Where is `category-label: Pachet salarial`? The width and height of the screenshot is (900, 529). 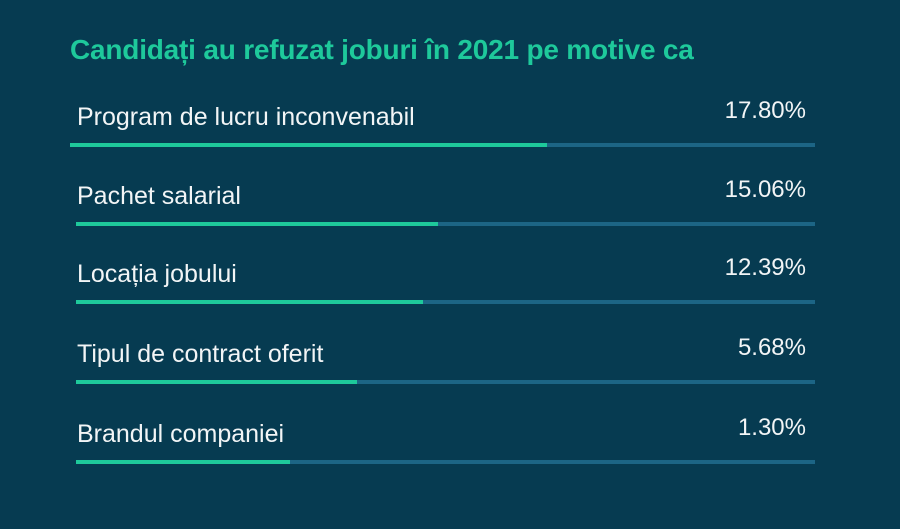 category-label: Pachet salarial is located at coordinates (159, 196).